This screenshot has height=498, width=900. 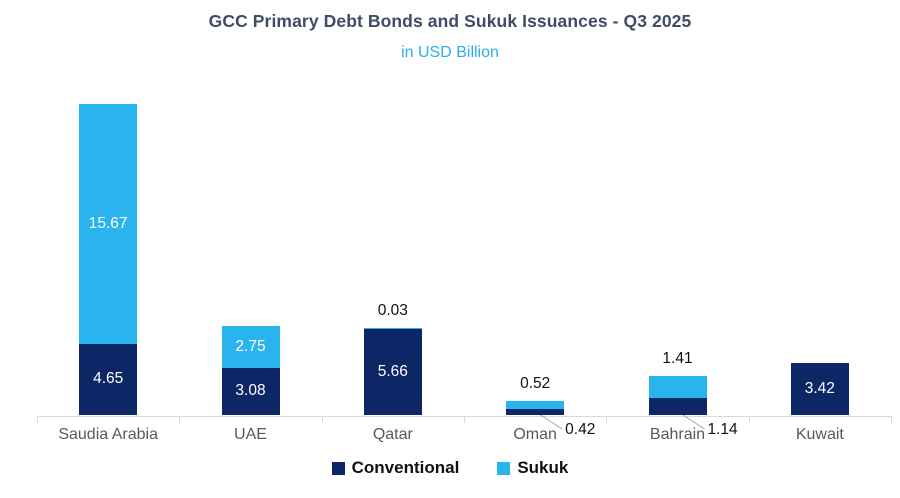 What do you see at coordinates (405, 467) in the screenshot?
I see `legend-label-conventional: Conventional` at bounding box center [405, 467].